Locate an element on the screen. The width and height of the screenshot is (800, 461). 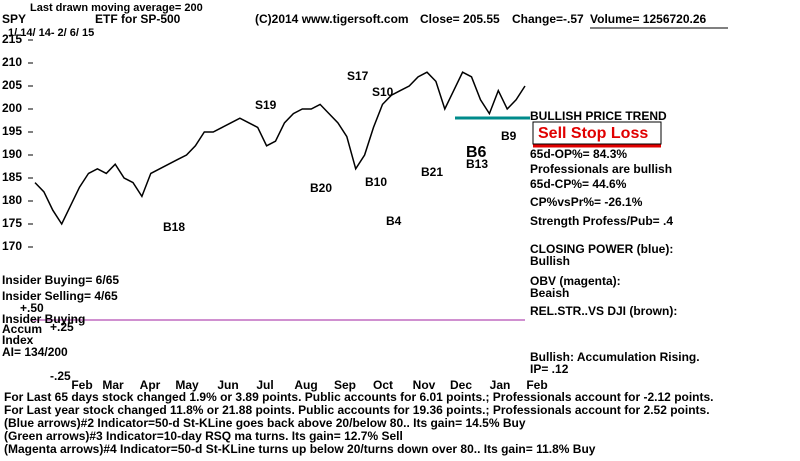
y-tick-label: 205 is located at coordinates (12, 85).